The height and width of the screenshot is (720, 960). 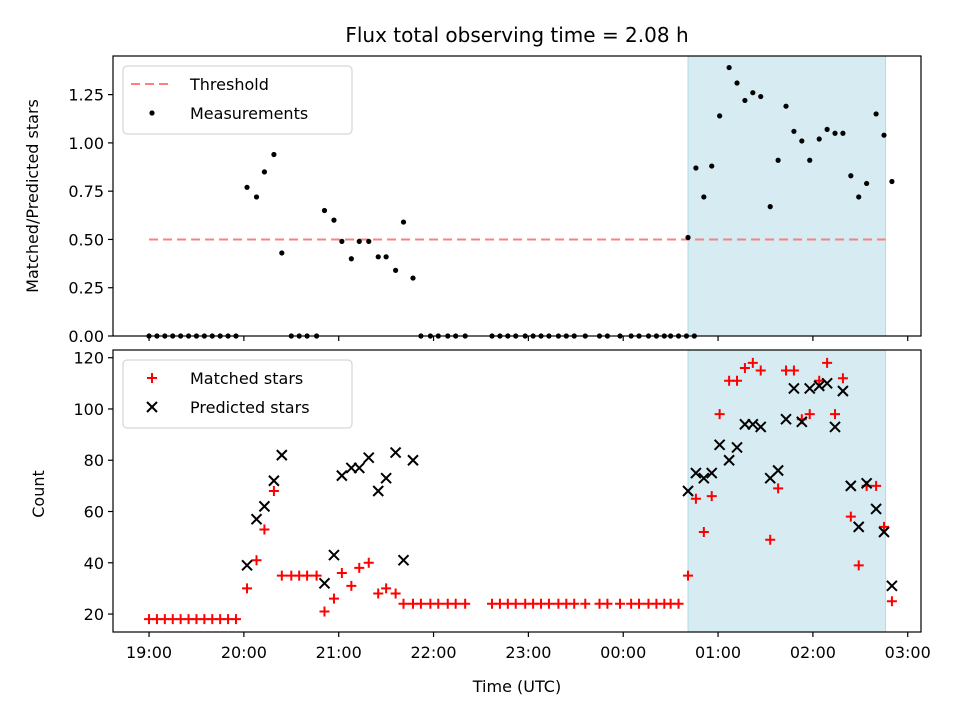 I want to click on x-axis-label: Time (UTC), so click(x=516, y=686).